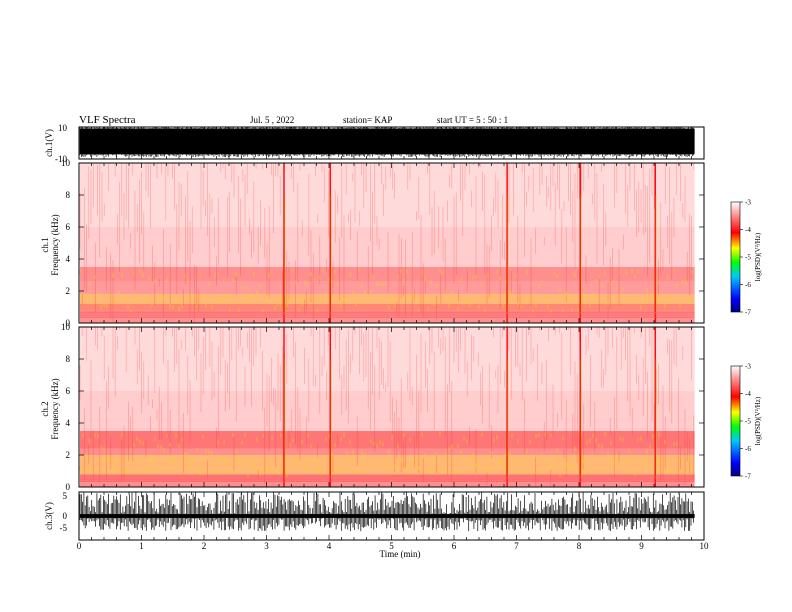 The height and width of the screenshot is (612, 792). I want to click on x-tick-label: 6, so click(454, 546).